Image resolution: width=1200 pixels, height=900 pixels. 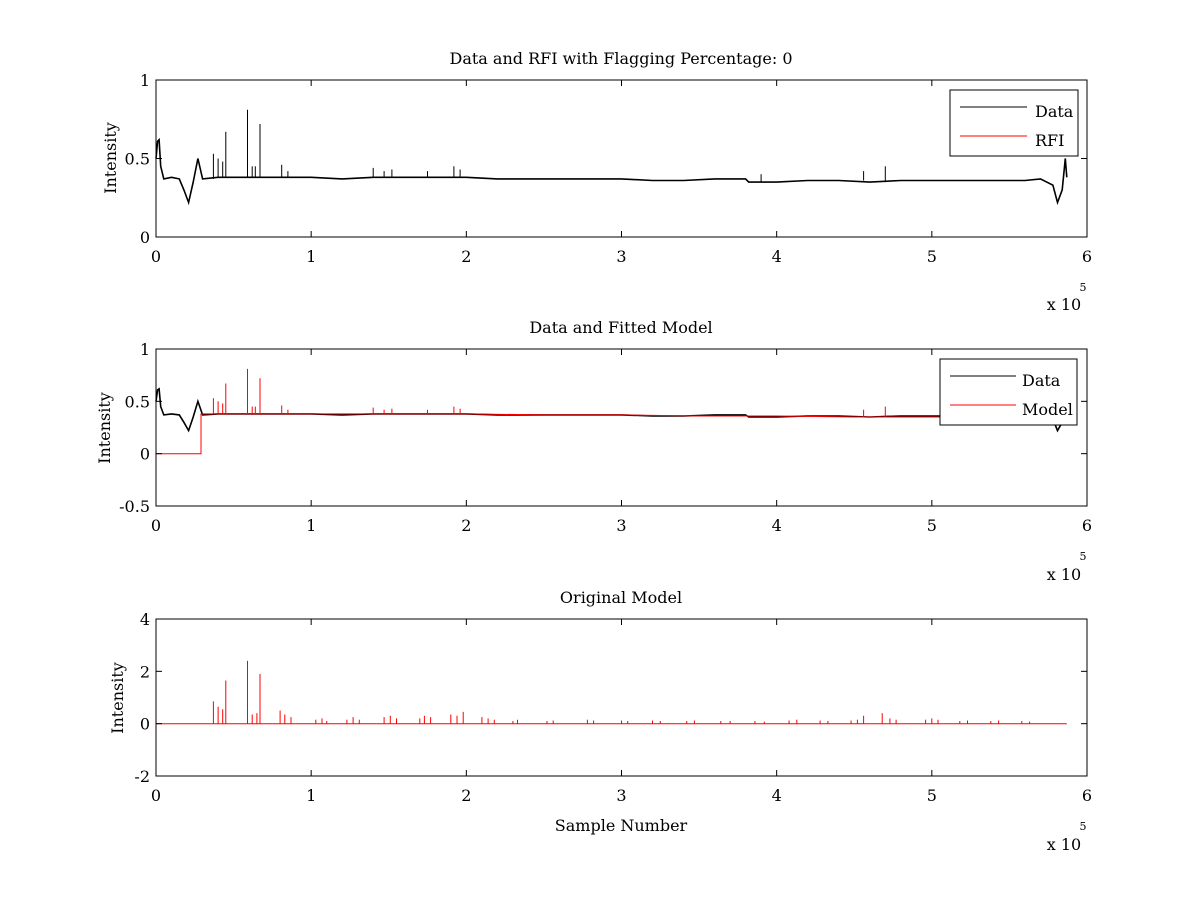 I want to click on y-tick-label: -0.5, so click(x=134, y=506).